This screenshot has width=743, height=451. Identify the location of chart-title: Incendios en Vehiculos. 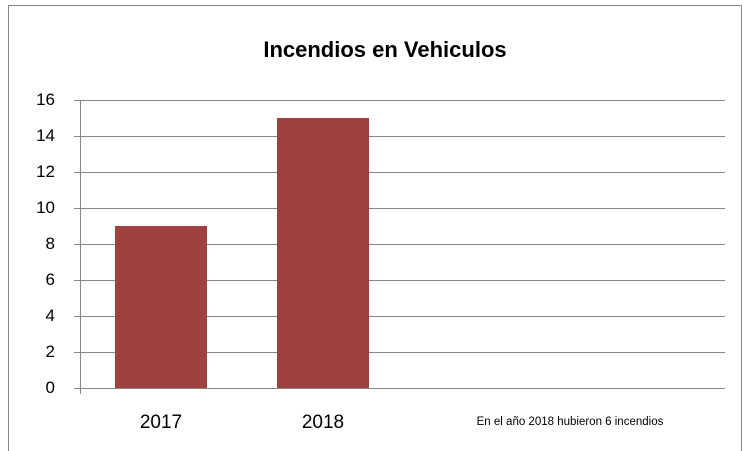
(384, 49).